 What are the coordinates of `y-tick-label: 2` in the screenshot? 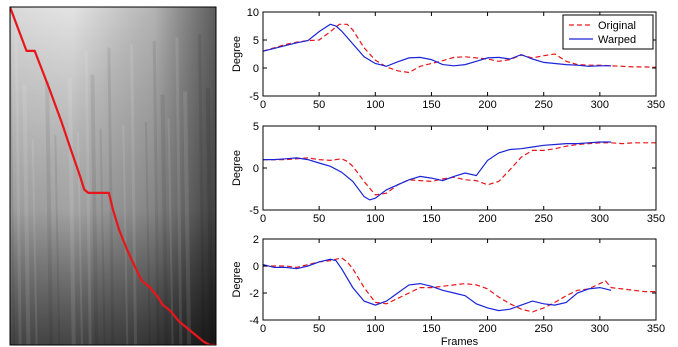 It's located at (256, 240).